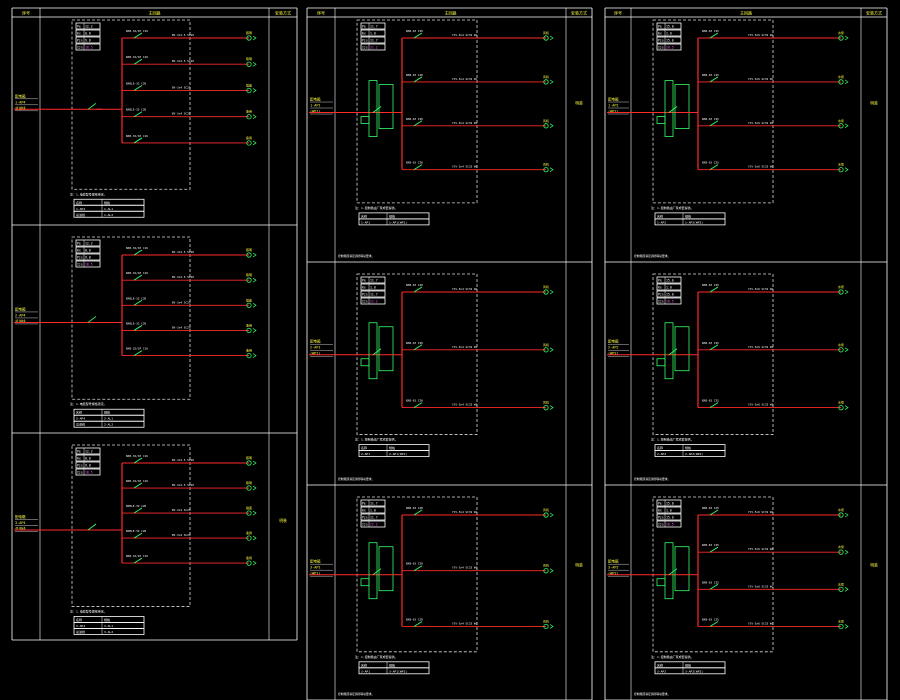  Describe the element at coordinates (88, 41) in the screenshot. I see `spec-value: 9.8` at that location.